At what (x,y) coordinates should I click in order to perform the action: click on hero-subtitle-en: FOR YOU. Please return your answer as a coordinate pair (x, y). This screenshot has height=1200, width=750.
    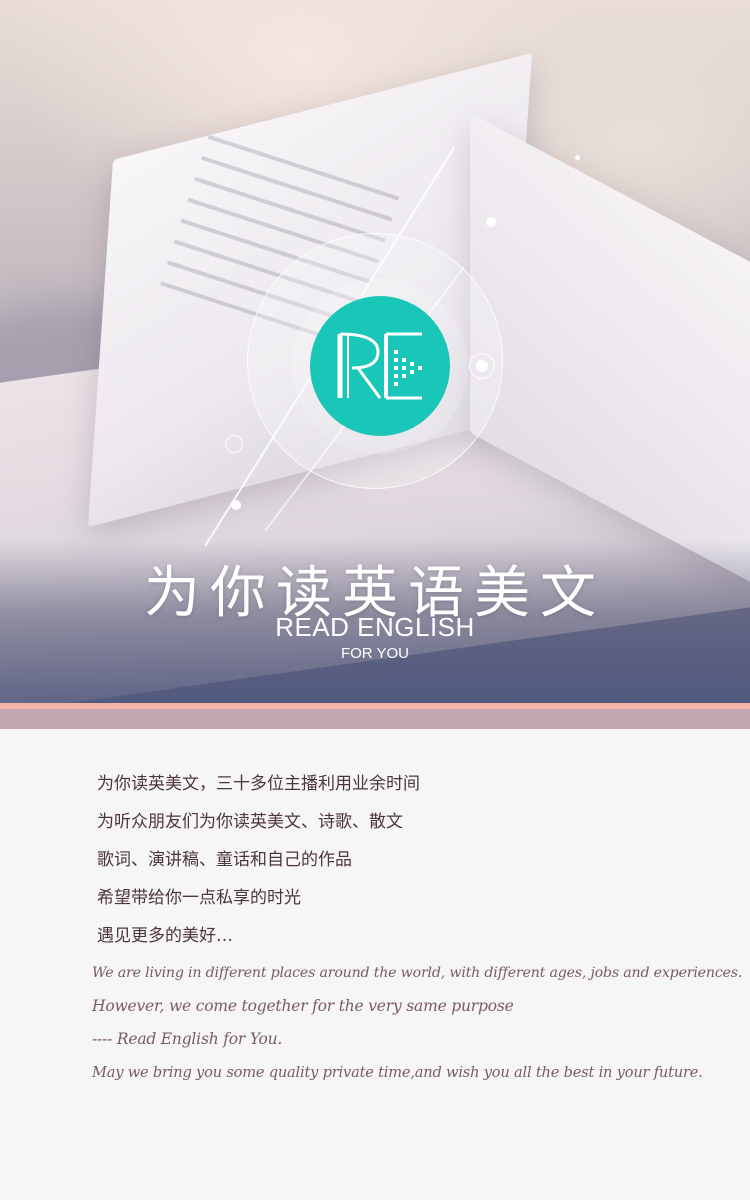
    Looking at the image, I should click on (375, 653).